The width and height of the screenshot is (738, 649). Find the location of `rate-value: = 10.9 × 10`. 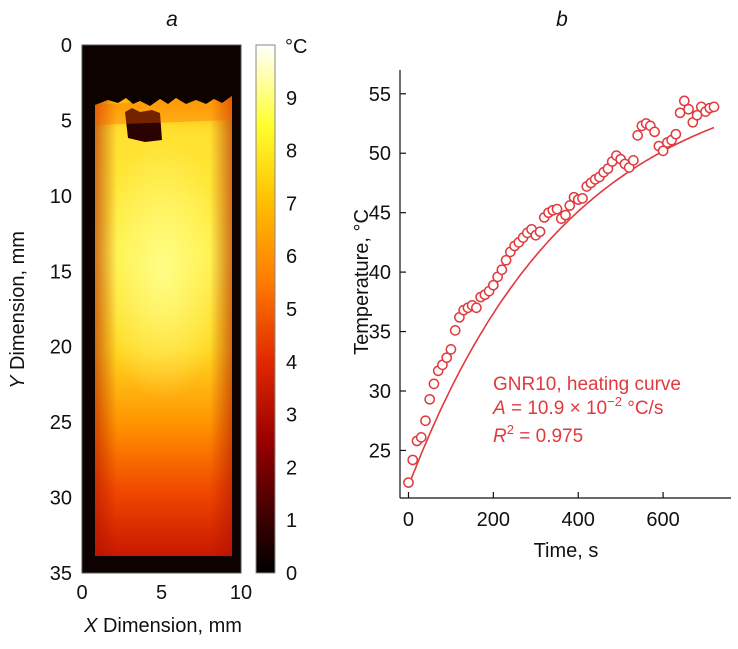

rate-value: = 10.9 × 10 is located at coordinates (556, 408).